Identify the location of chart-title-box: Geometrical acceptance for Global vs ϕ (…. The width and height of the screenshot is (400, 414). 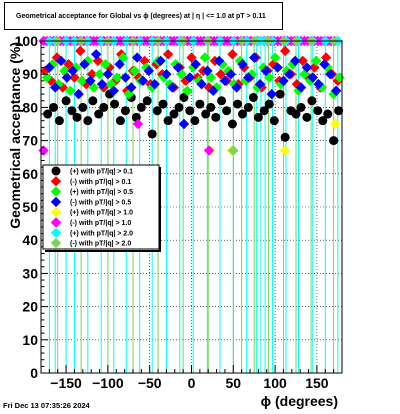
(143, 16).